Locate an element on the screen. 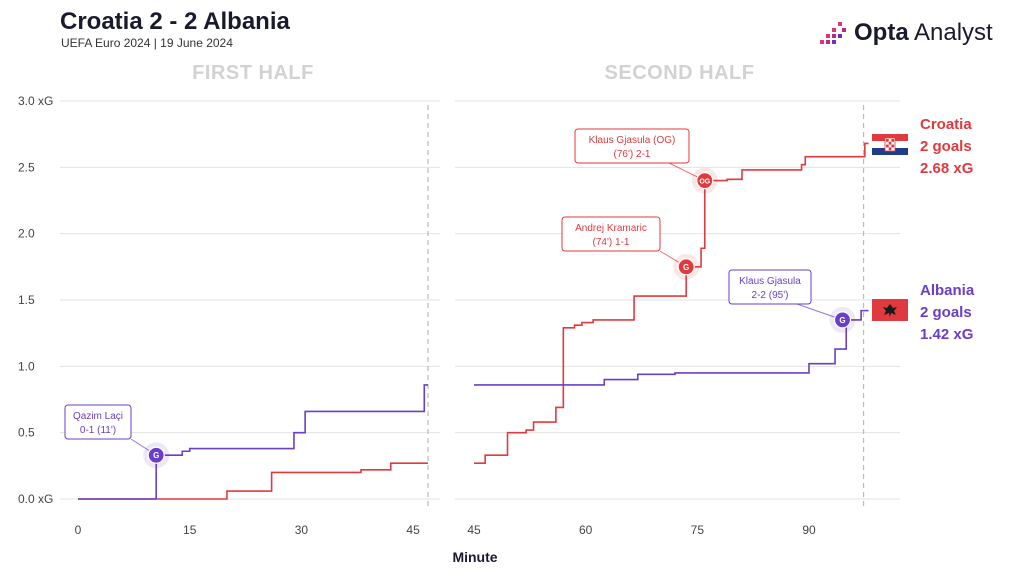  croatia-goals: 2 goals is located at coordinates (946, 146).